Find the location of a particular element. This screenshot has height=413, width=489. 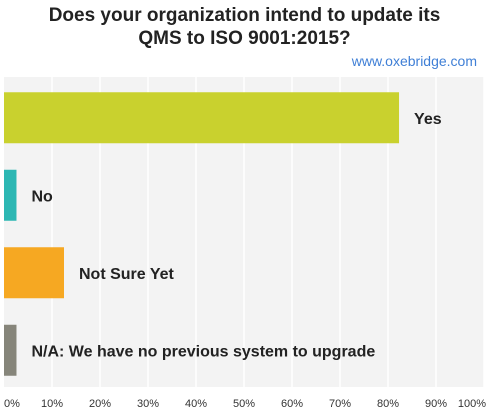

category-label-1: No is located at coordinates (42, 196).